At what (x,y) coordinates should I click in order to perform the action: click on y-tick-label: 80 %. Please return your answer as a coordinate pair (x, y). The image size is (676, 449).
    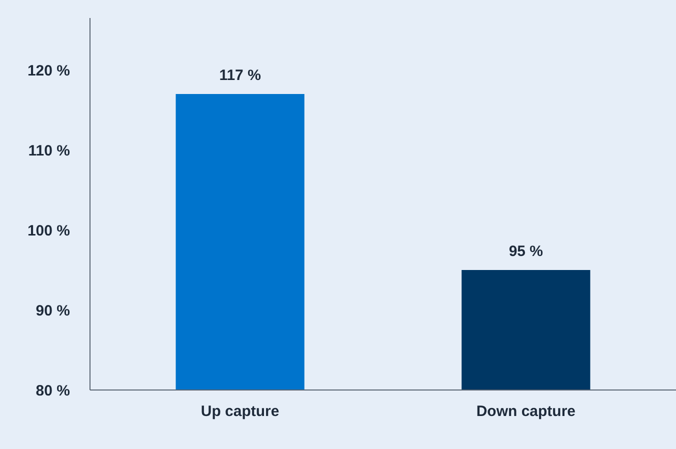
    Looking at the image, I should click on (53, 391).